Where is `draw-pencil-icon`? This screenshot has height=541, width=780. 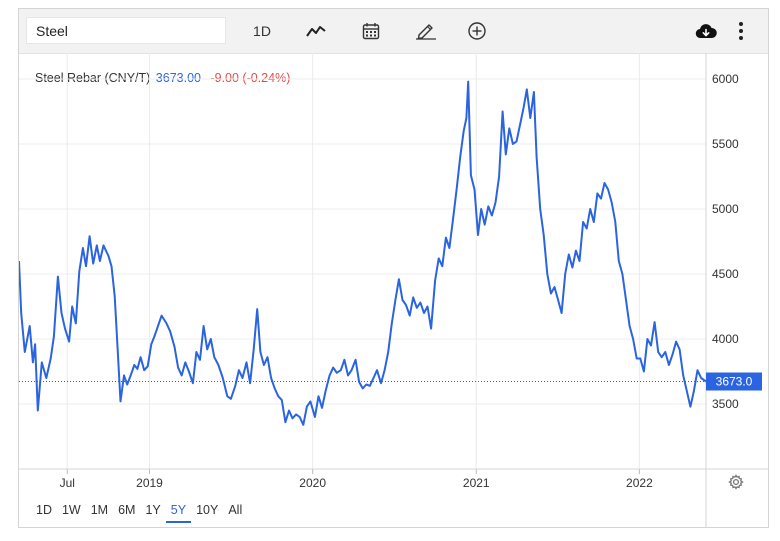
draw-pencil-icon is located at coordinates (426, 31).